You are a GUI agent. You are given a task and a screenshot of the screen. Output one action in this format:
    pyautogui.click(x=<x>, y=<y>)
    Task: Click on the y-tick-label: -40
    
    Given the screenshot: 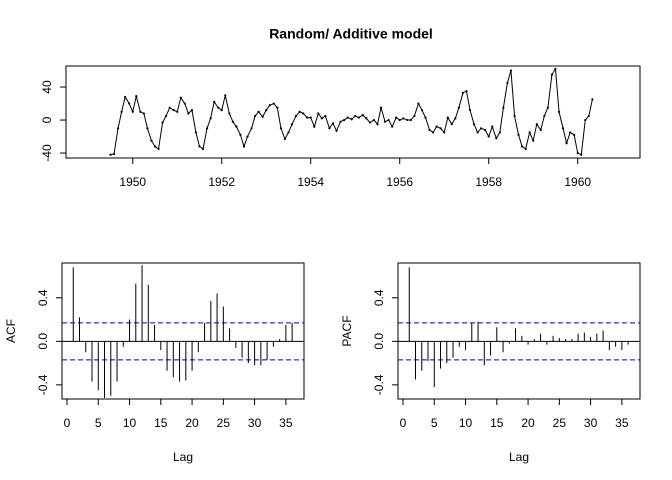 What is the action you would take?
    pyautogui.click(x=47, y=153)
    